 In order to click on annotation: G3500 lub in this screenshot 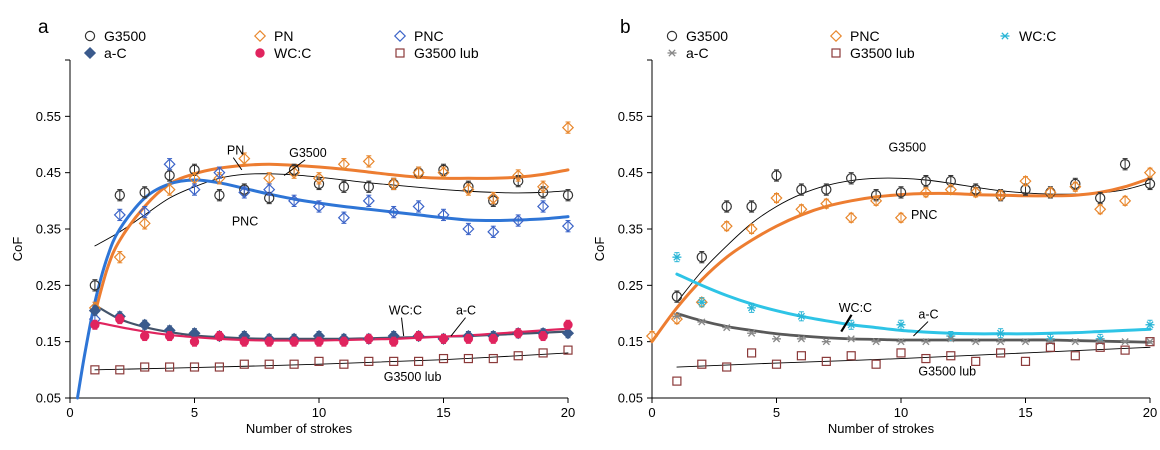, I will do `click(413, 377)`.